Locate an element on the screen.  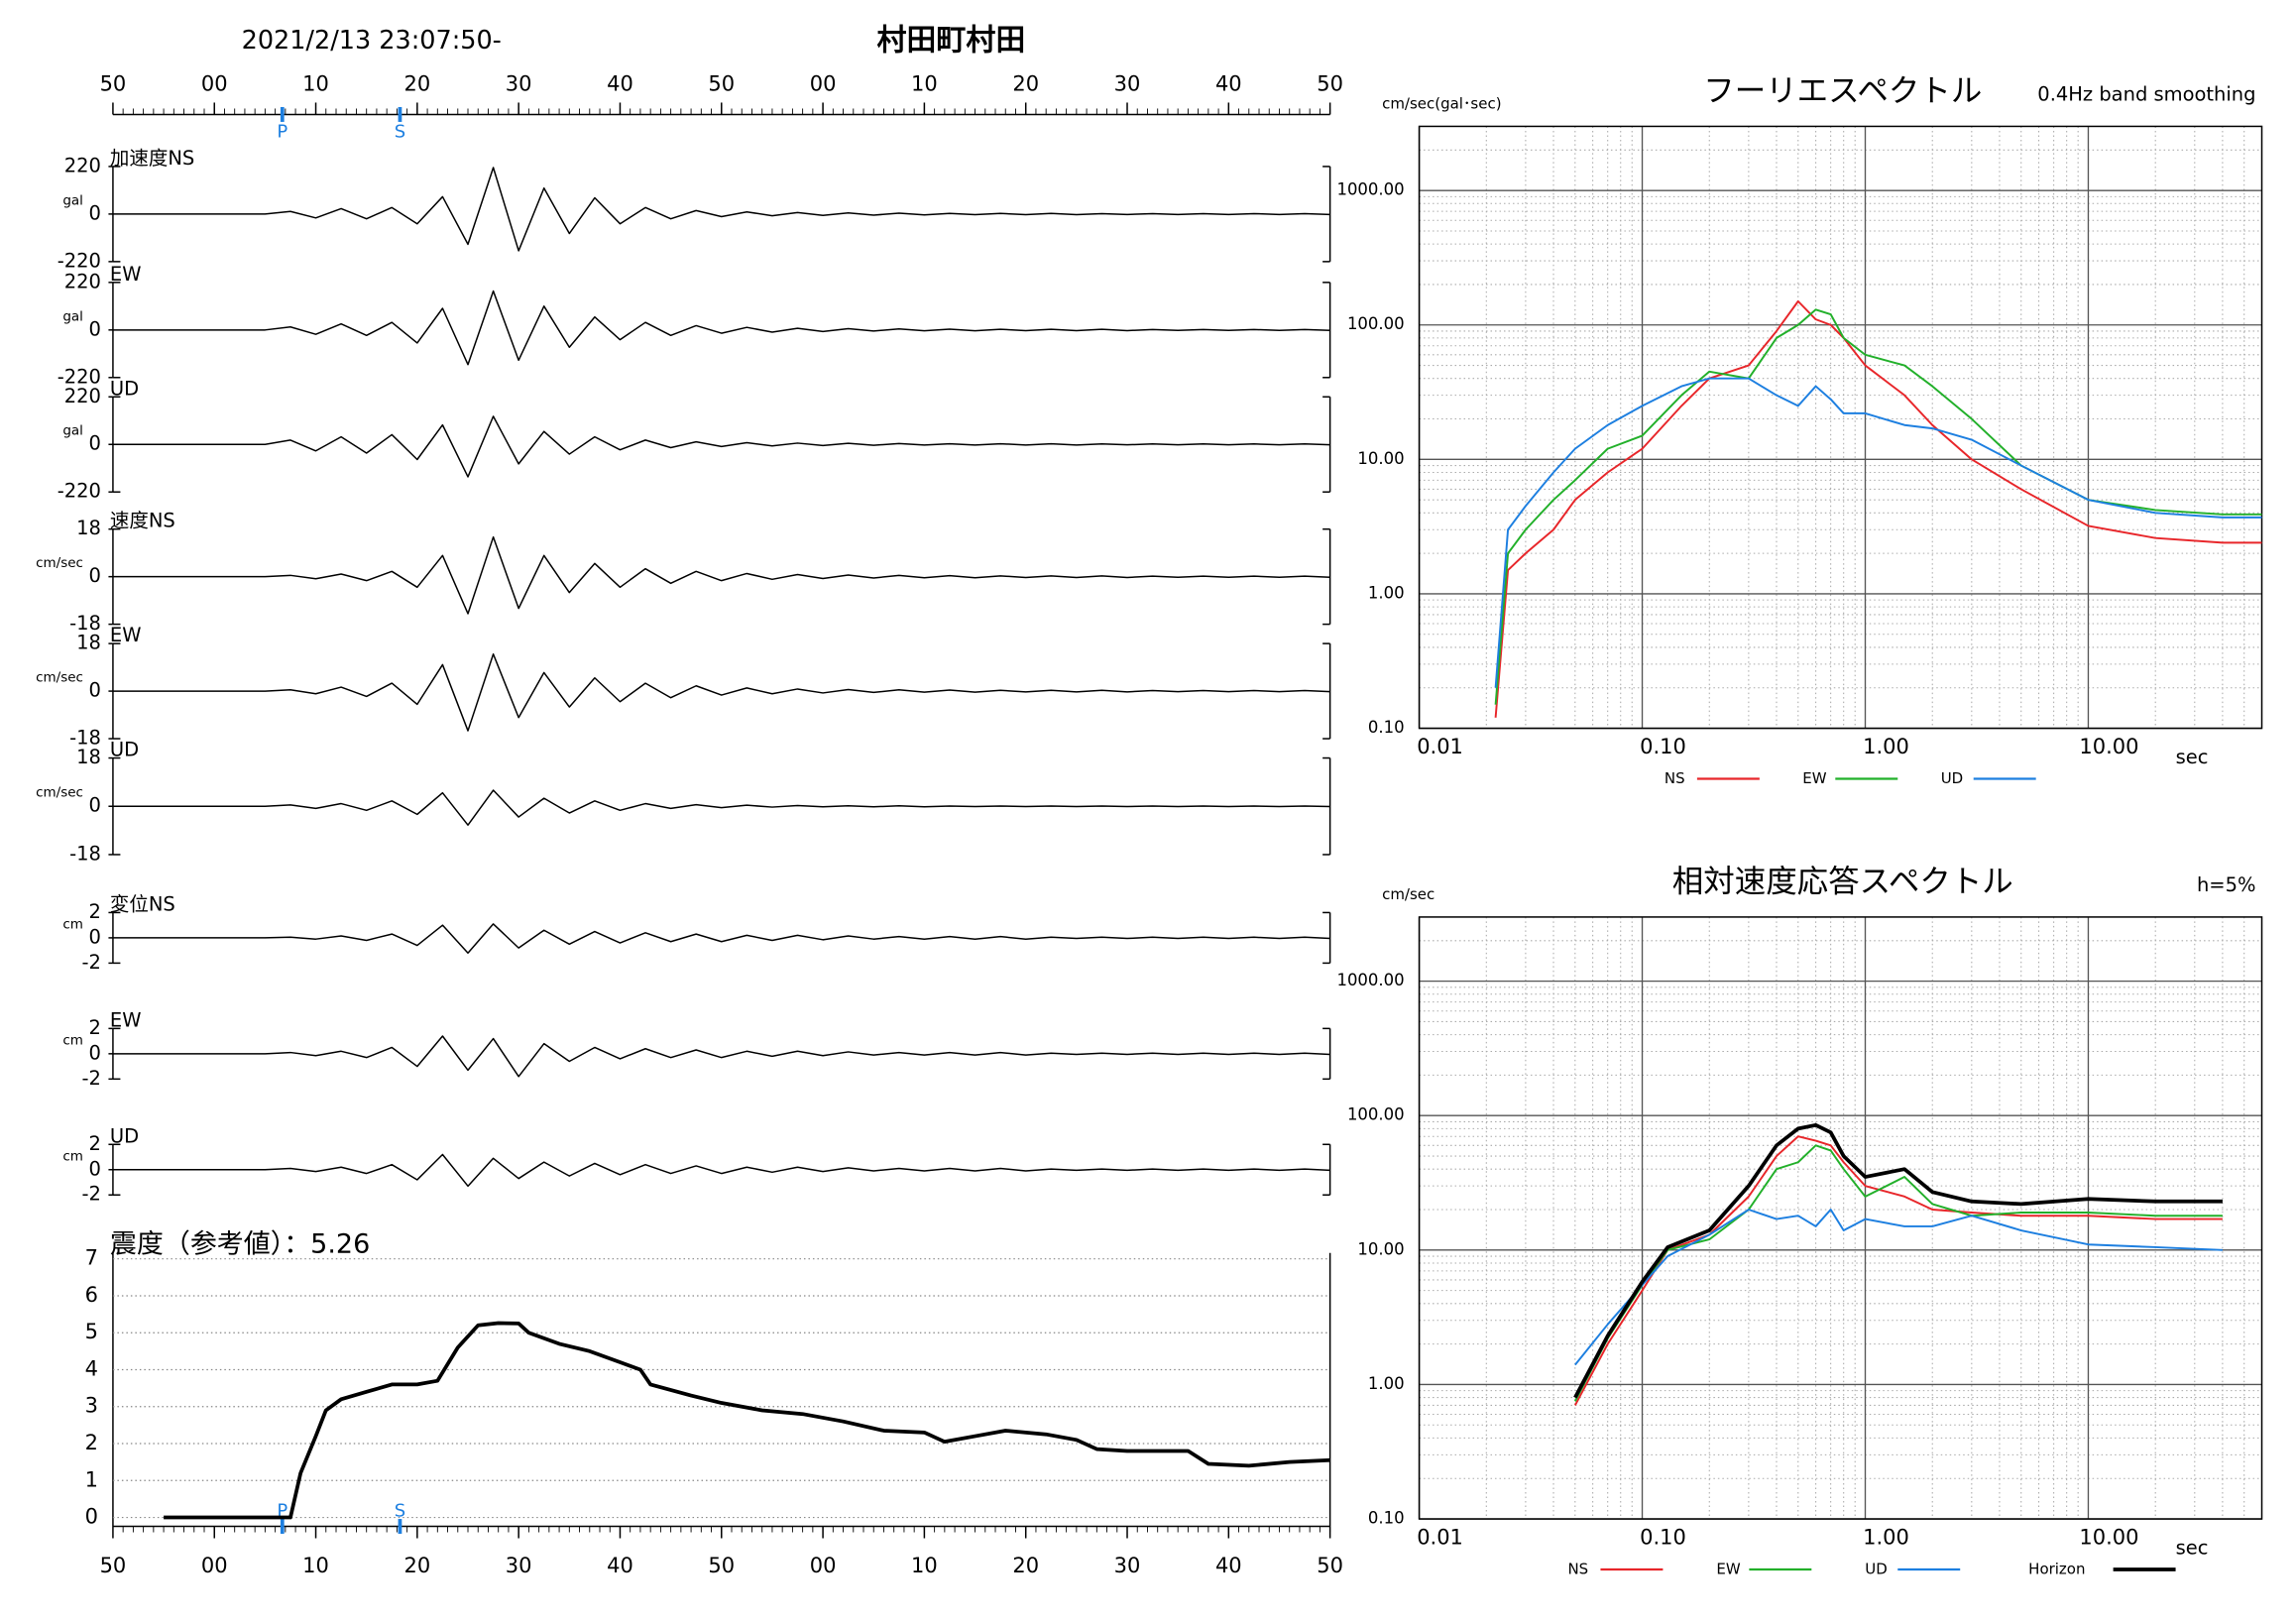
chart-subtitle: h=5% is located at coordinates (2227, 884).